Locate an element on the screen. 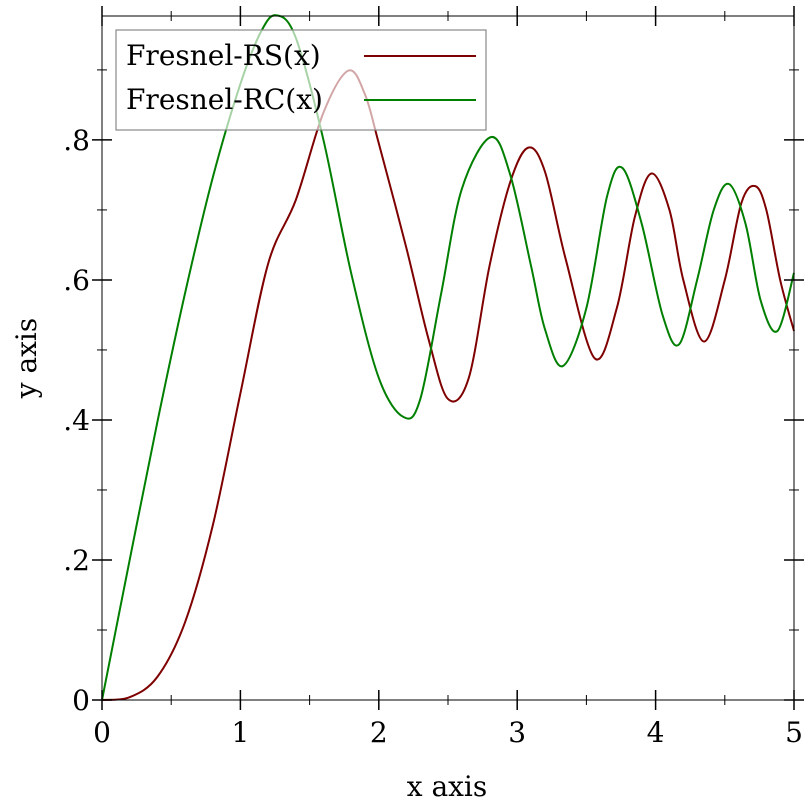 This screenshot has height=812, width=812. legend-box is located at coordinates (301, 80).